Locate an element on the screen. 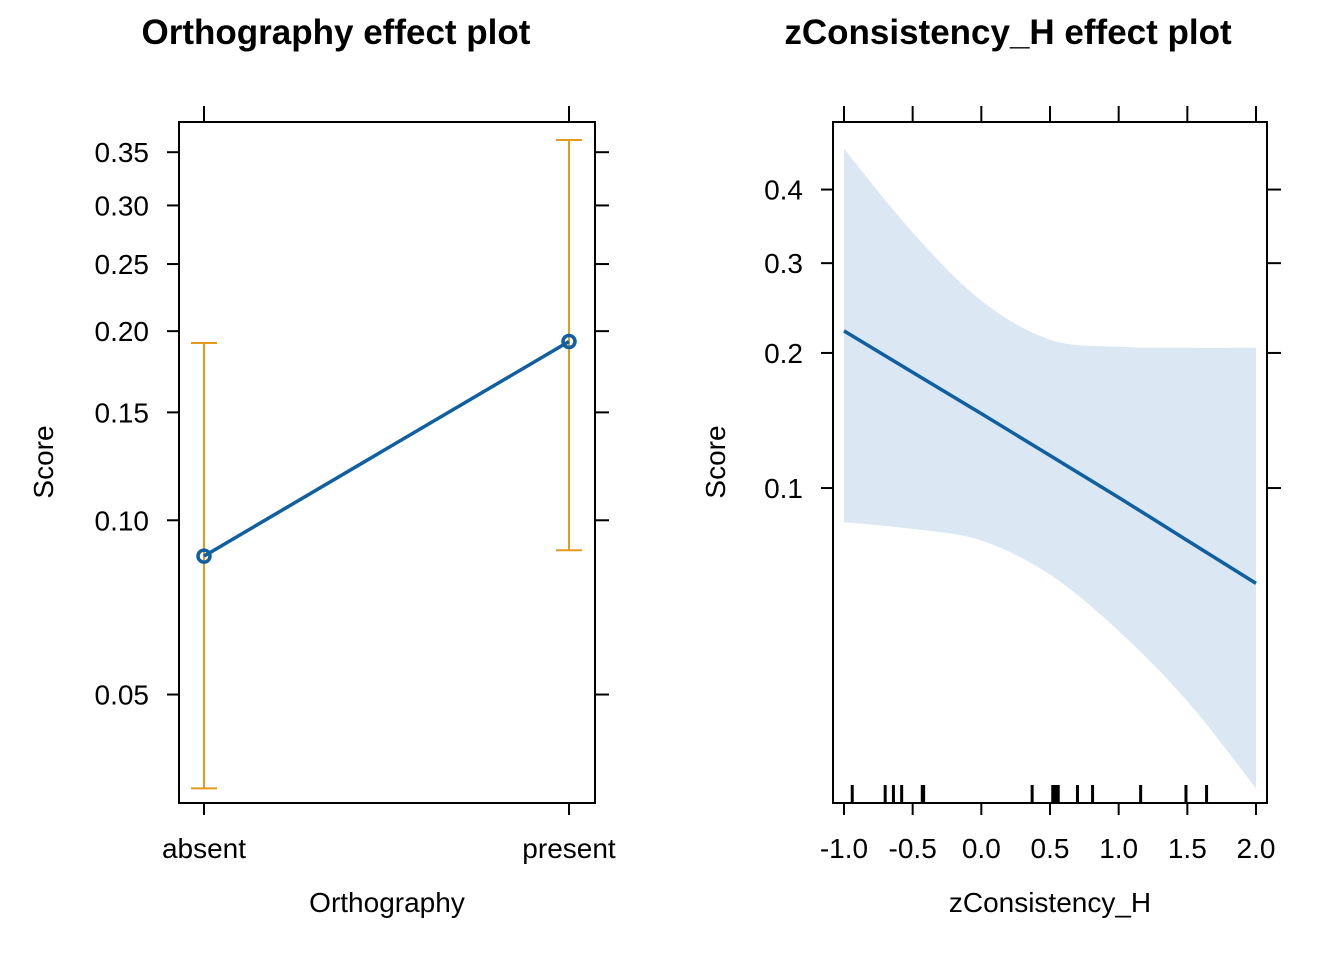  zconsistency-x-tick-label: 0.0 is located at coordinates (981, 848).